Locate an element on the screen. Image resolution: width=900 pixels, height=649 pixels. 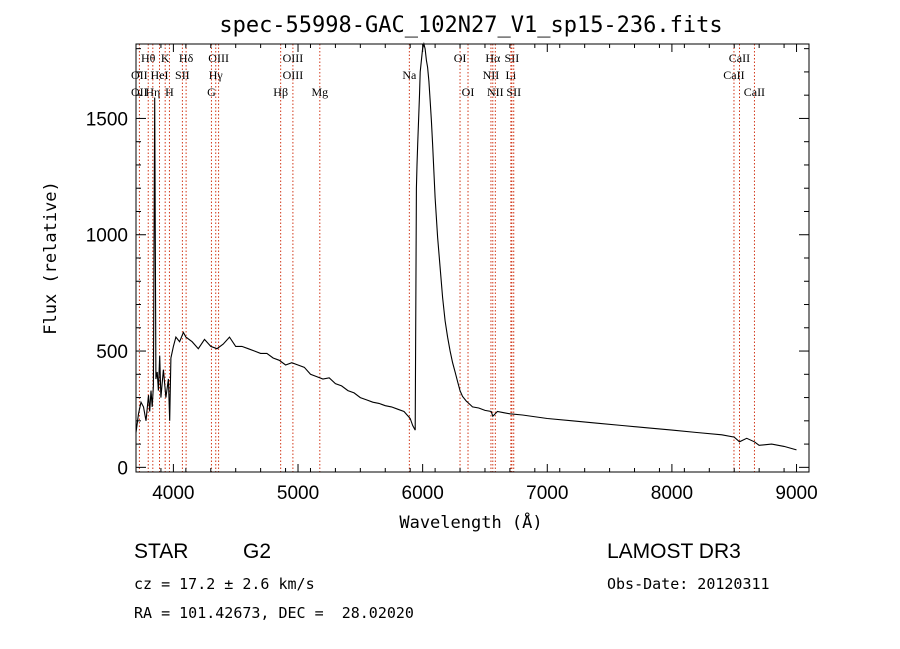
x-tick-label: 4000 is located at coordinates (173, 493).